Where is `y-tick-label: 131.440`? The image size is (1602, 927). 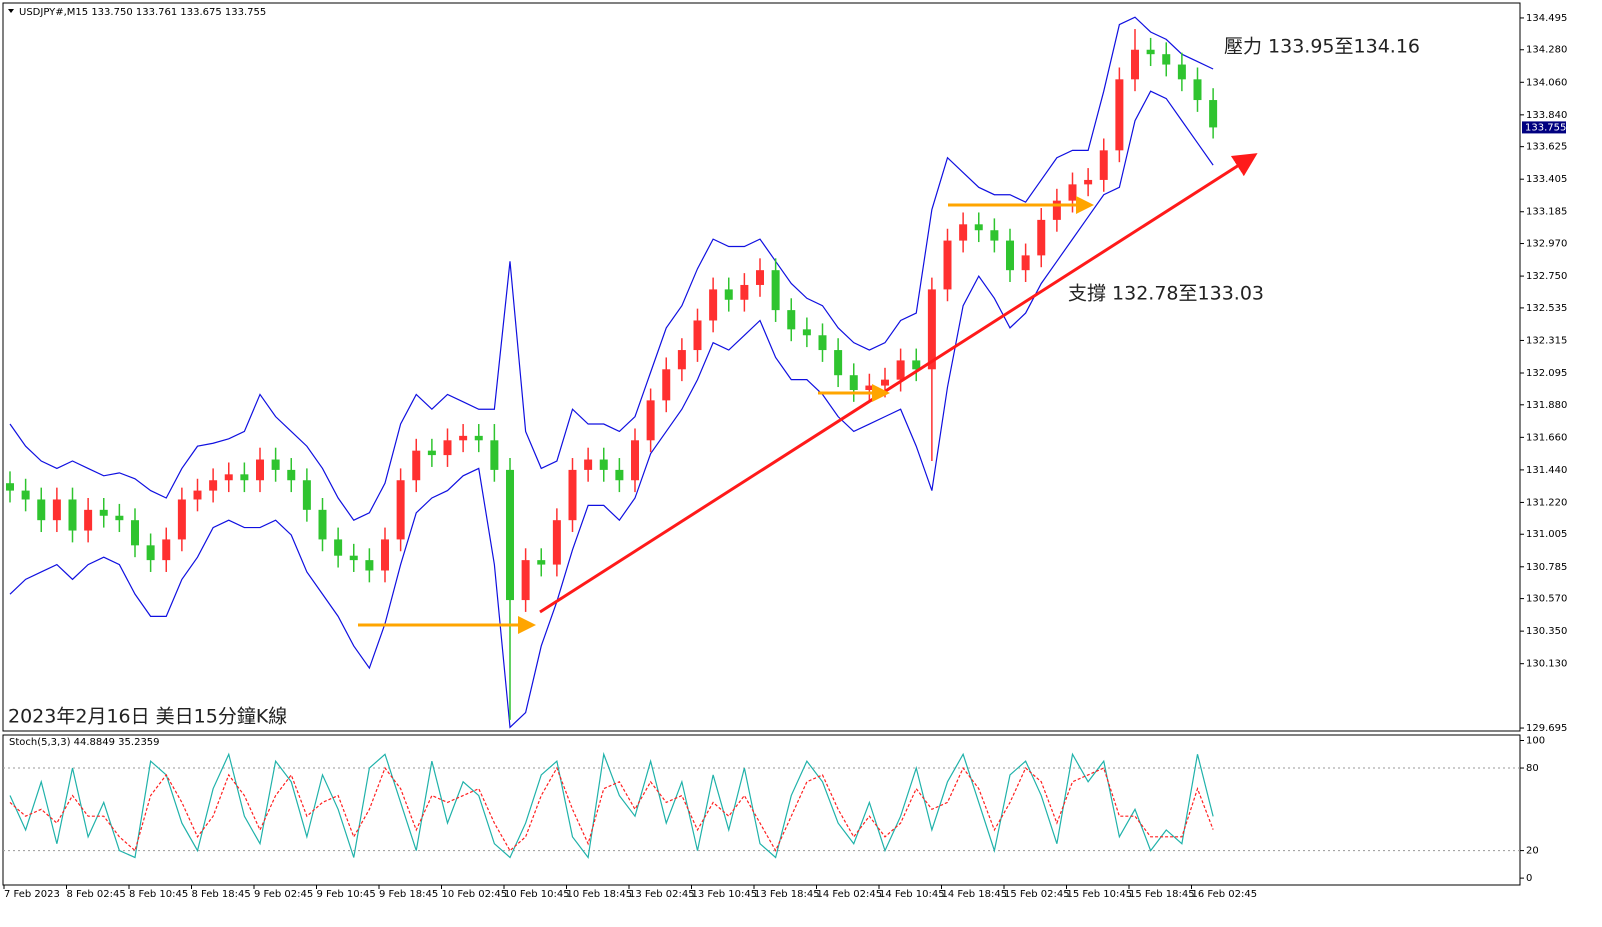 y-tick-label: 131.440 is located at coordinates (1546, 470).